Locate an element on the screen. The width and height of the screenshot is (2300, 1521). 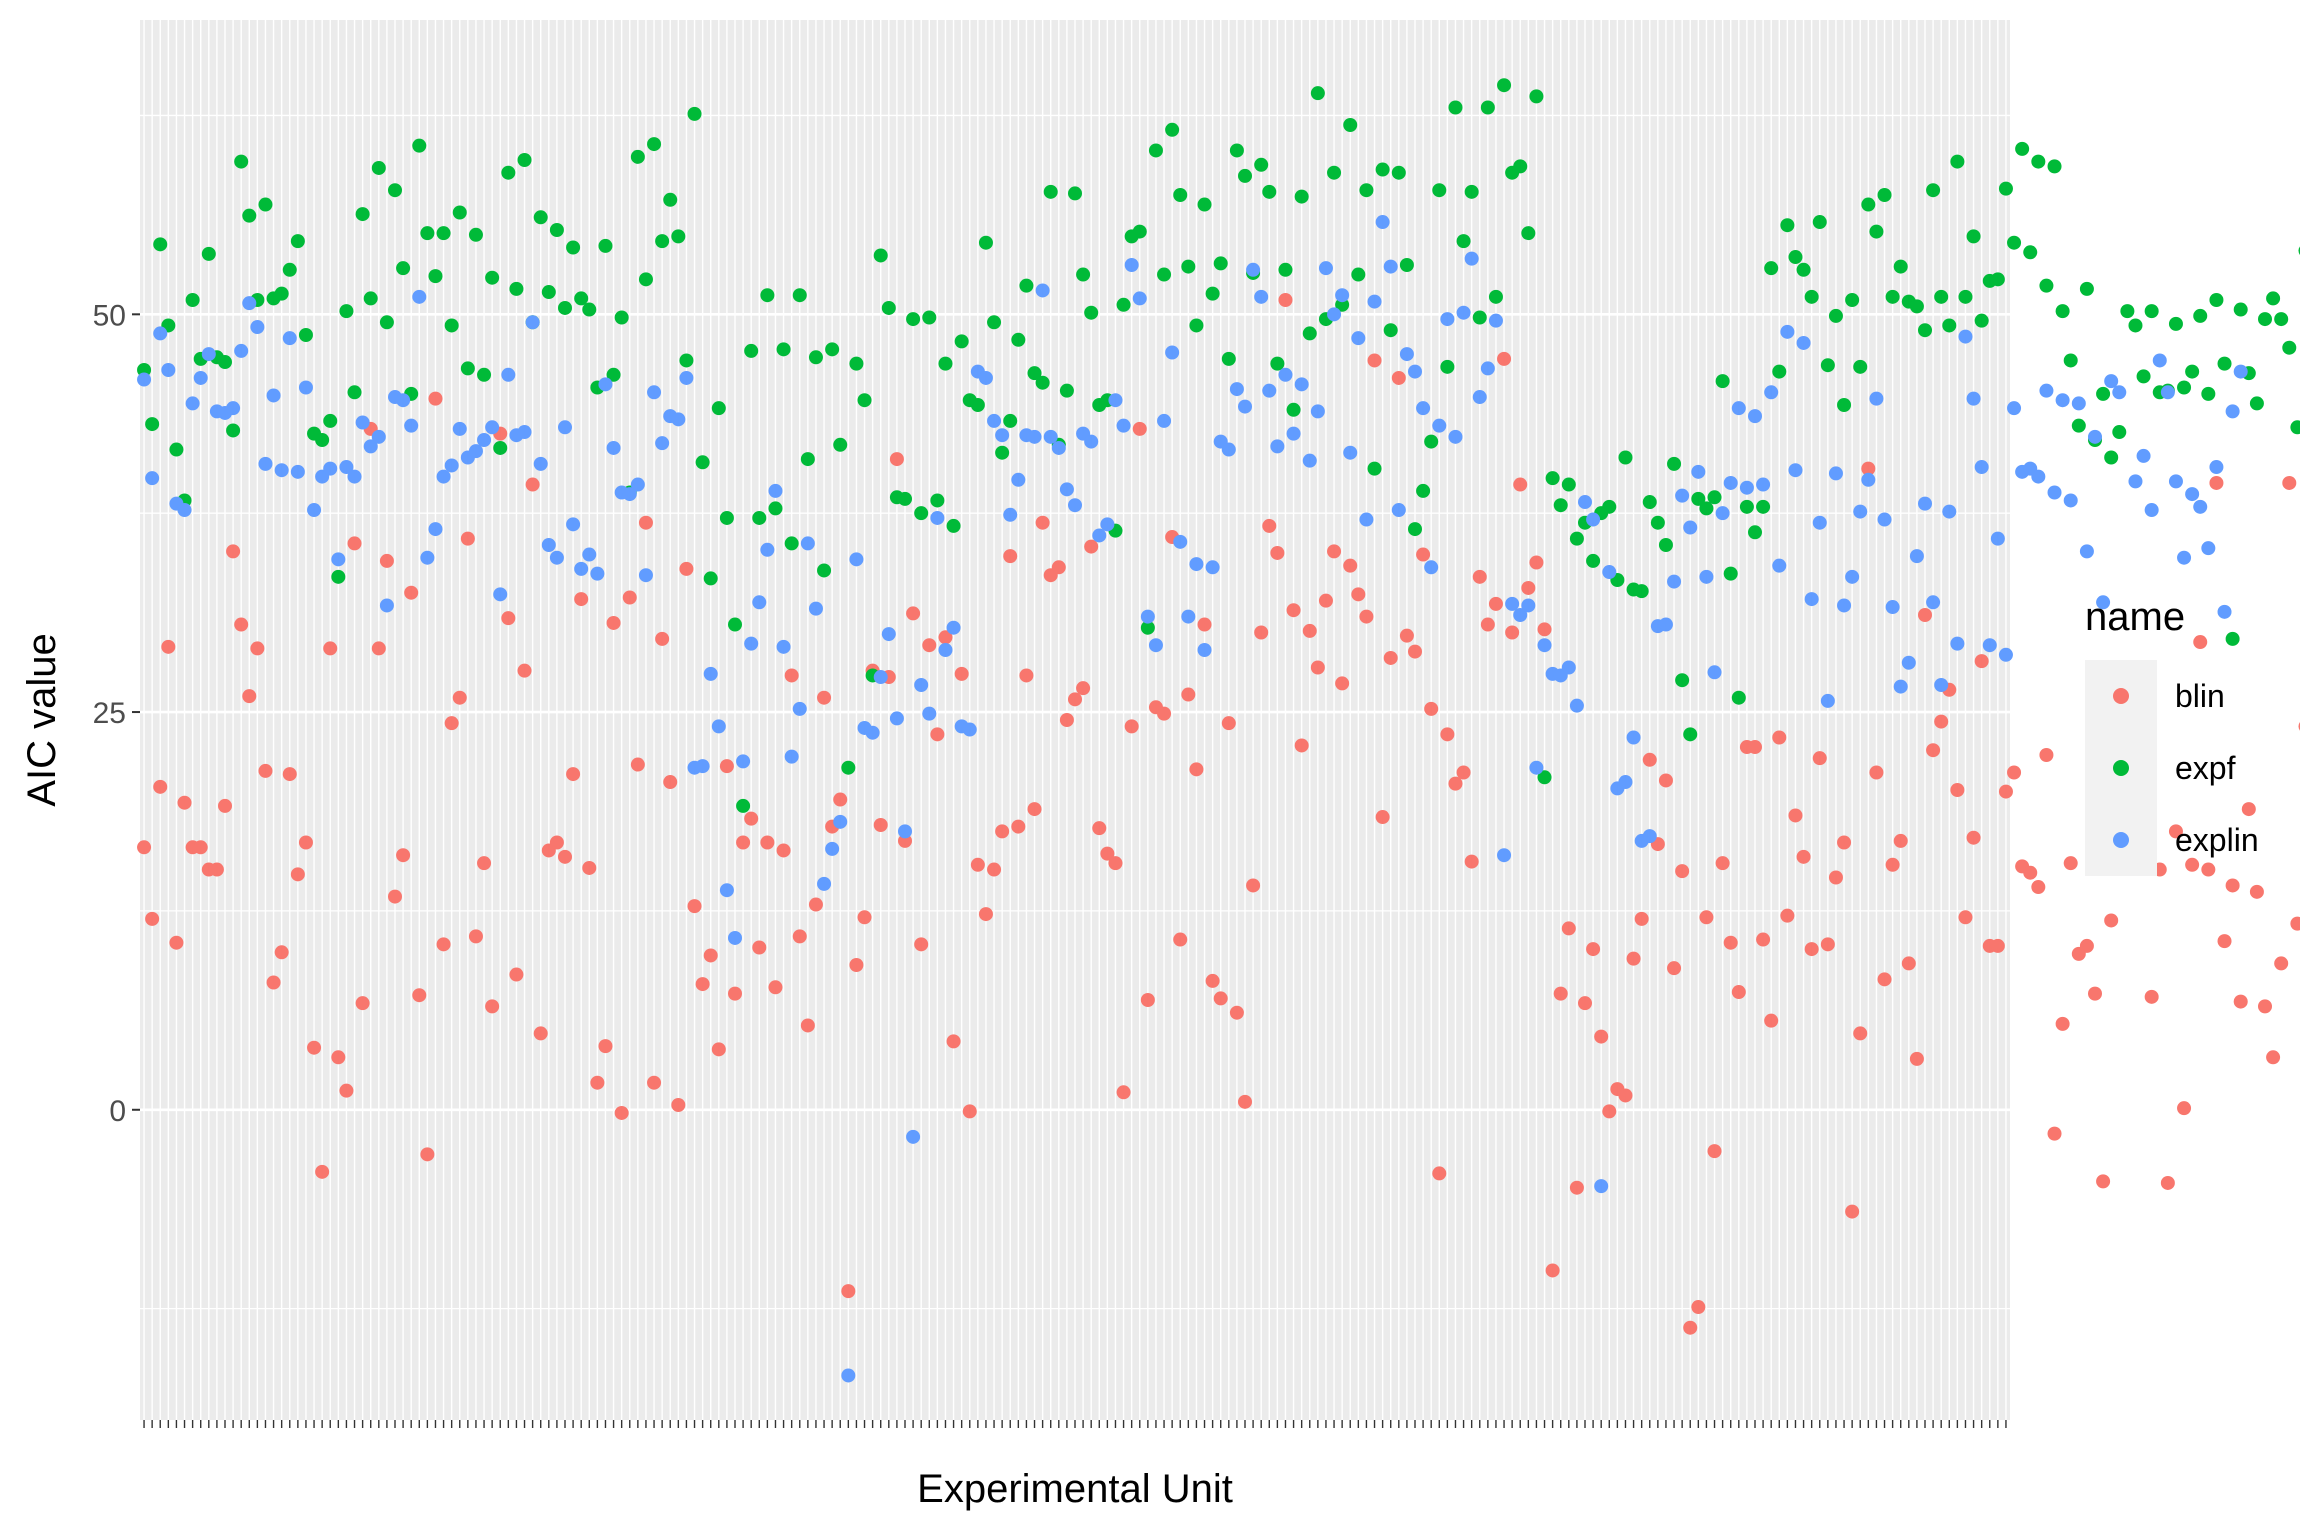
legend-label-explin: explin is located at coordinates (2217, 840).